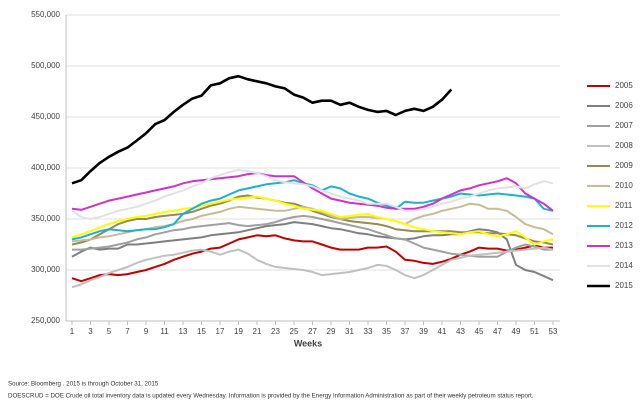 This screenshot has height=402, width=640. What do you see at coordinates (624, 245) in the screenshot?
I see `legend-label: 2013` at bounding box center [624, 245].